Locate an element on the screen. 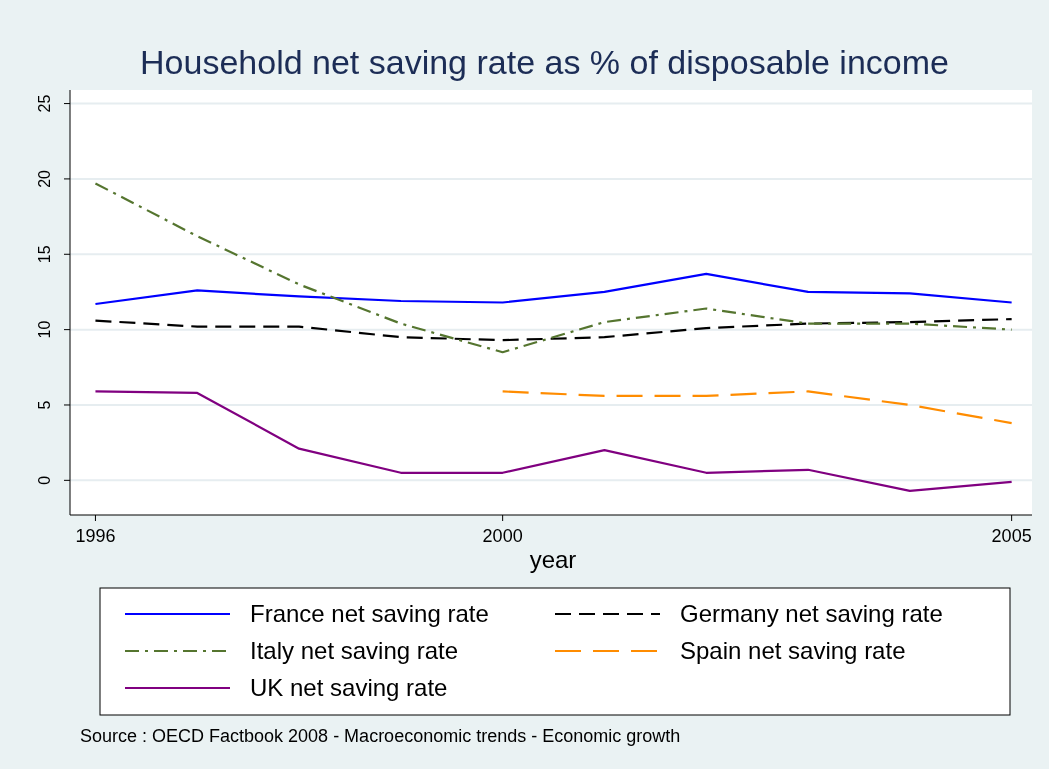 The height and width of the screenshot is (769, 1049). y-tick-label: 0 is located at coordinates (44, 480).